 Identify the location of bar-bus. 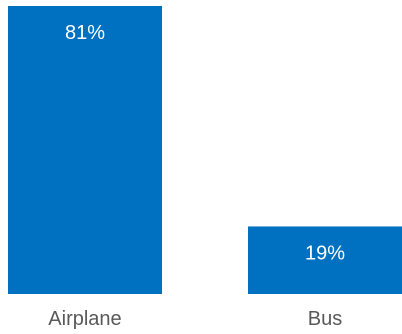
(325, 260).